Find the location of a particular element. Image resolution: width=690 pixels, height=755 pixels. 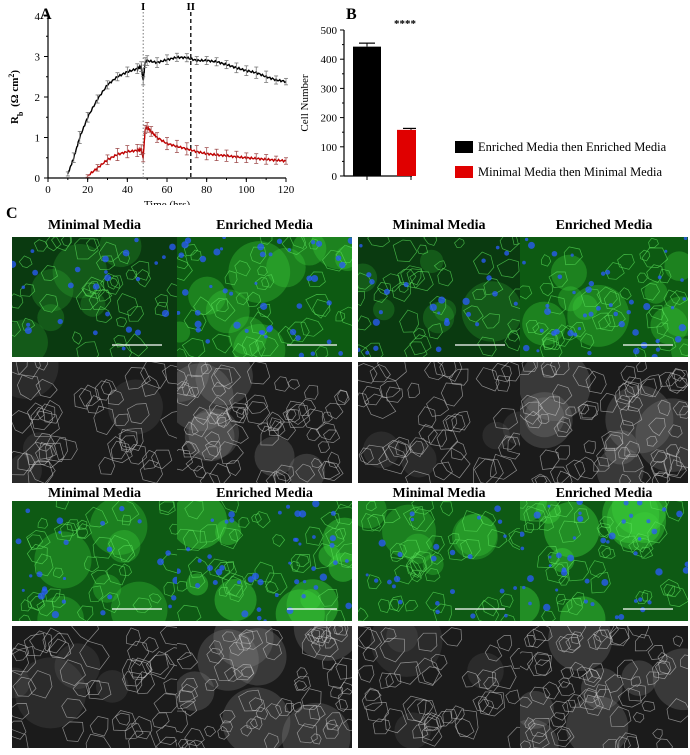

y-tick-label: 300 is located at coordinates (329, 89).